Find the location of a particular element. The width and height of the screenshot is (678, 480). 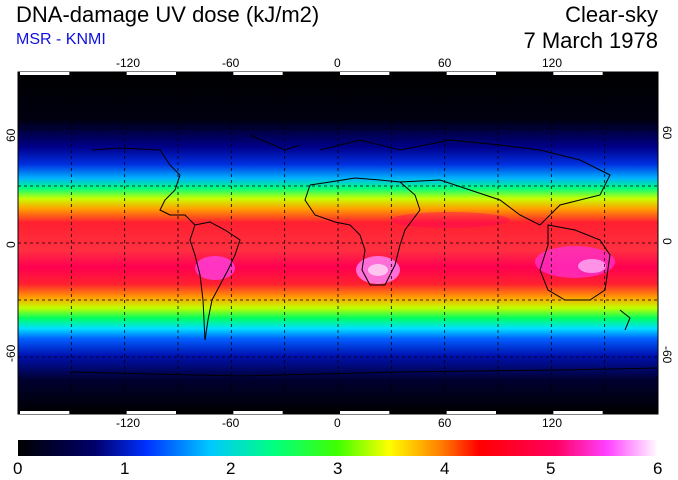

lat-tick-right: -60 is located at coordinates (667, 355).